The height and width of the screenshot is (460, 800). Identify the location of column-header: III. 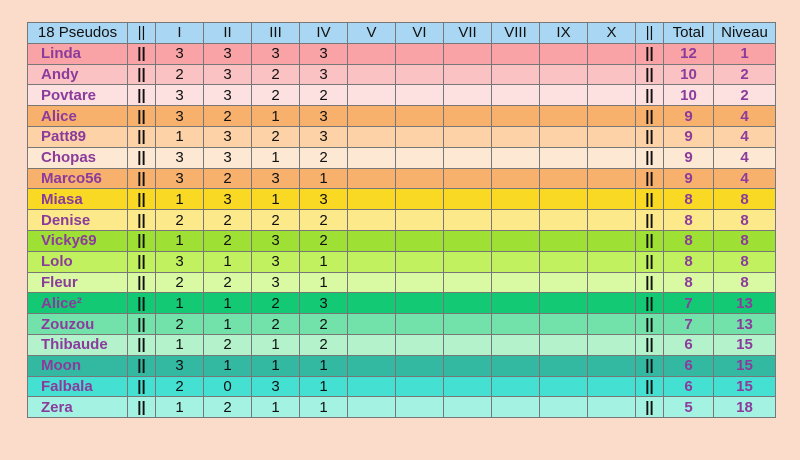
(275, 33).